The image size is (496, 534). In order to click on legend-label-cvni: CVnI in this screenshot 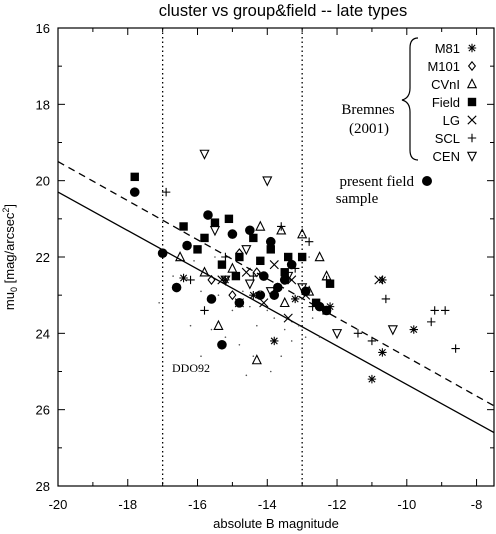, I will do `click(445, 84)`.